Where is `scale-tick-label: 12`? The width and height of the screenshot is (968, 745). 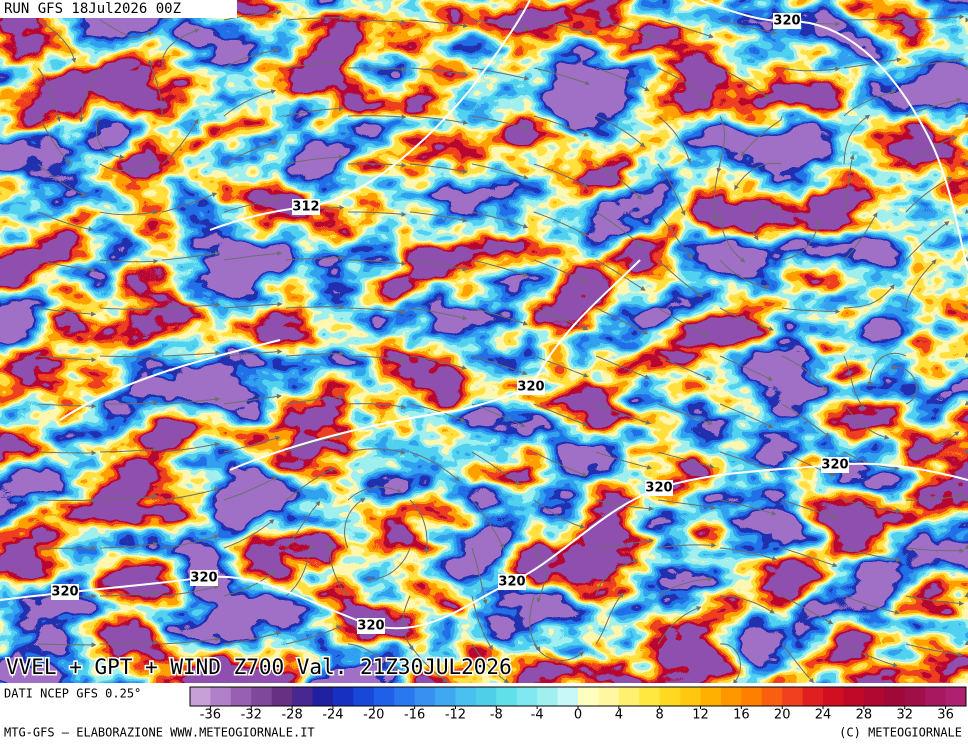 scale-tick-label: 12 is located at coordinates (700, 715).